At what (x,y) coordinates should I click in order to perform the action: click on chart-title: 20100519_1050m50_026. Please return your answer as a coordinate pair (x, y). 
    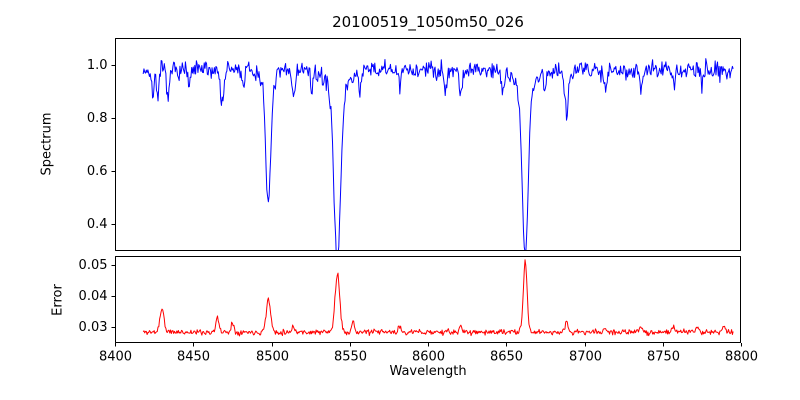
    Looking at the image, I should click on (428, 22).